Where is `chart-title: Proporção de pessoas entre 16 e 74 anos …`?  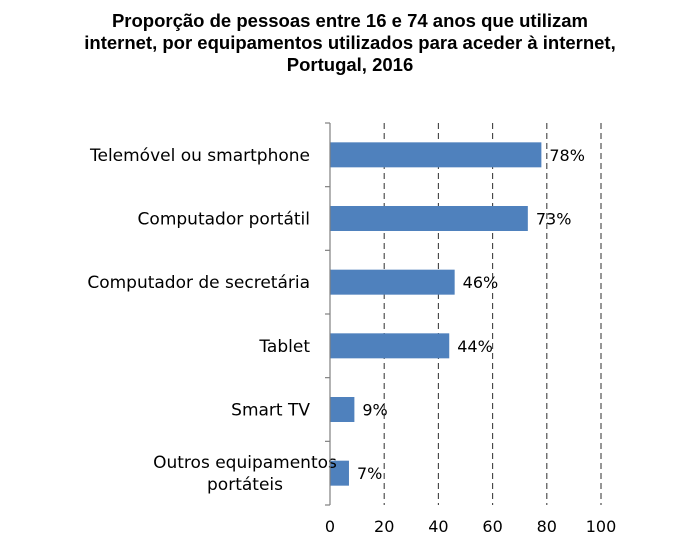 chart-title: Proporção de pessoas entre 16 e 74 anos … is located at coordinates (350, 43).